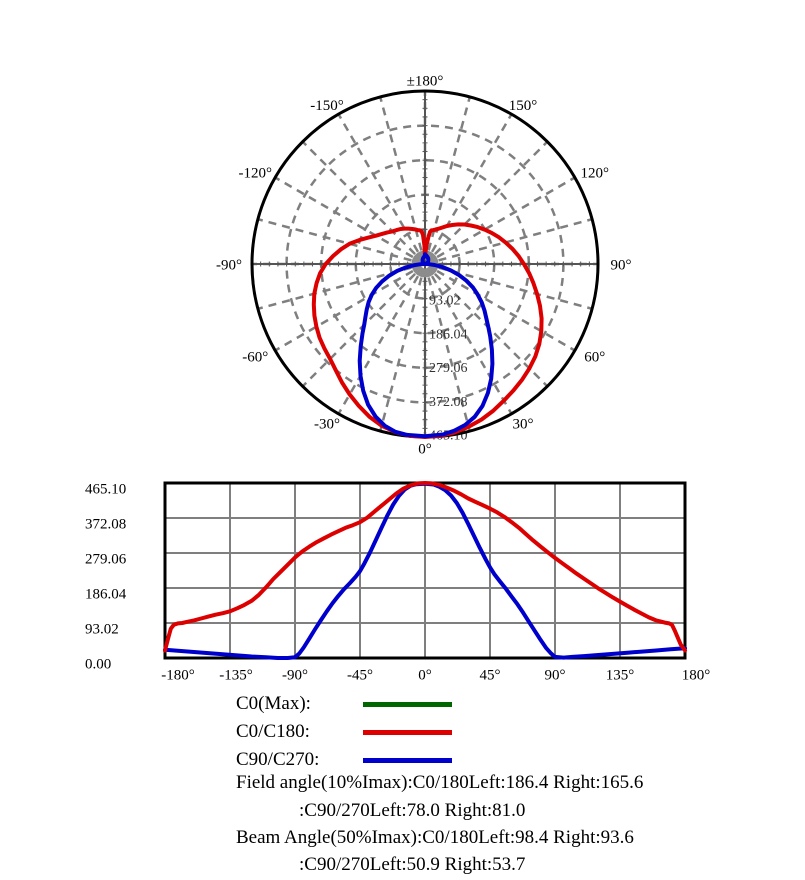 The width and height of the screenshot is (805, 880). I want to click on cartesian-x-tick-label: 0°, so click(425, 675).